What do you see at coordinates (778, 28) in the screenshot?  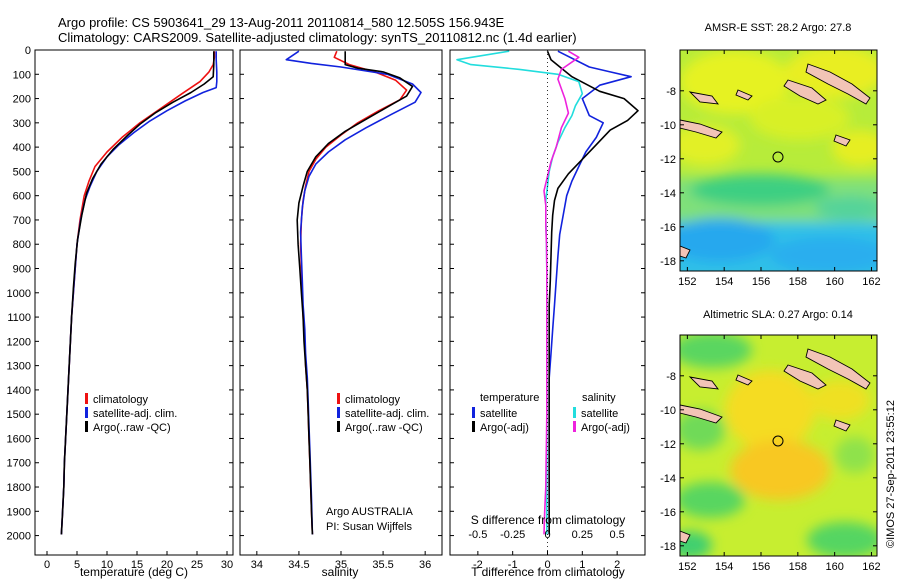 I see `sst-map-title: AMSR-E SST: 28.2 Argo: 27.8` at bounding box center [778, 28].